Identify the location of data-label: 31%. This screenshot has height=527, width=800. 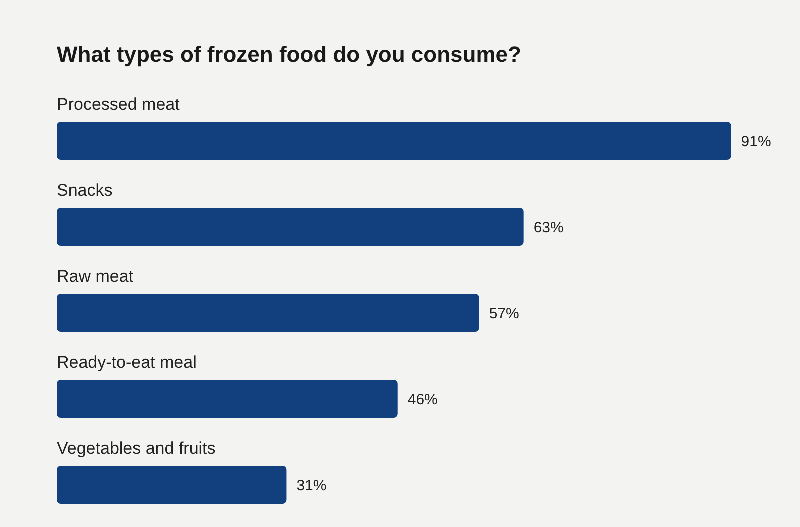
(311, 485).